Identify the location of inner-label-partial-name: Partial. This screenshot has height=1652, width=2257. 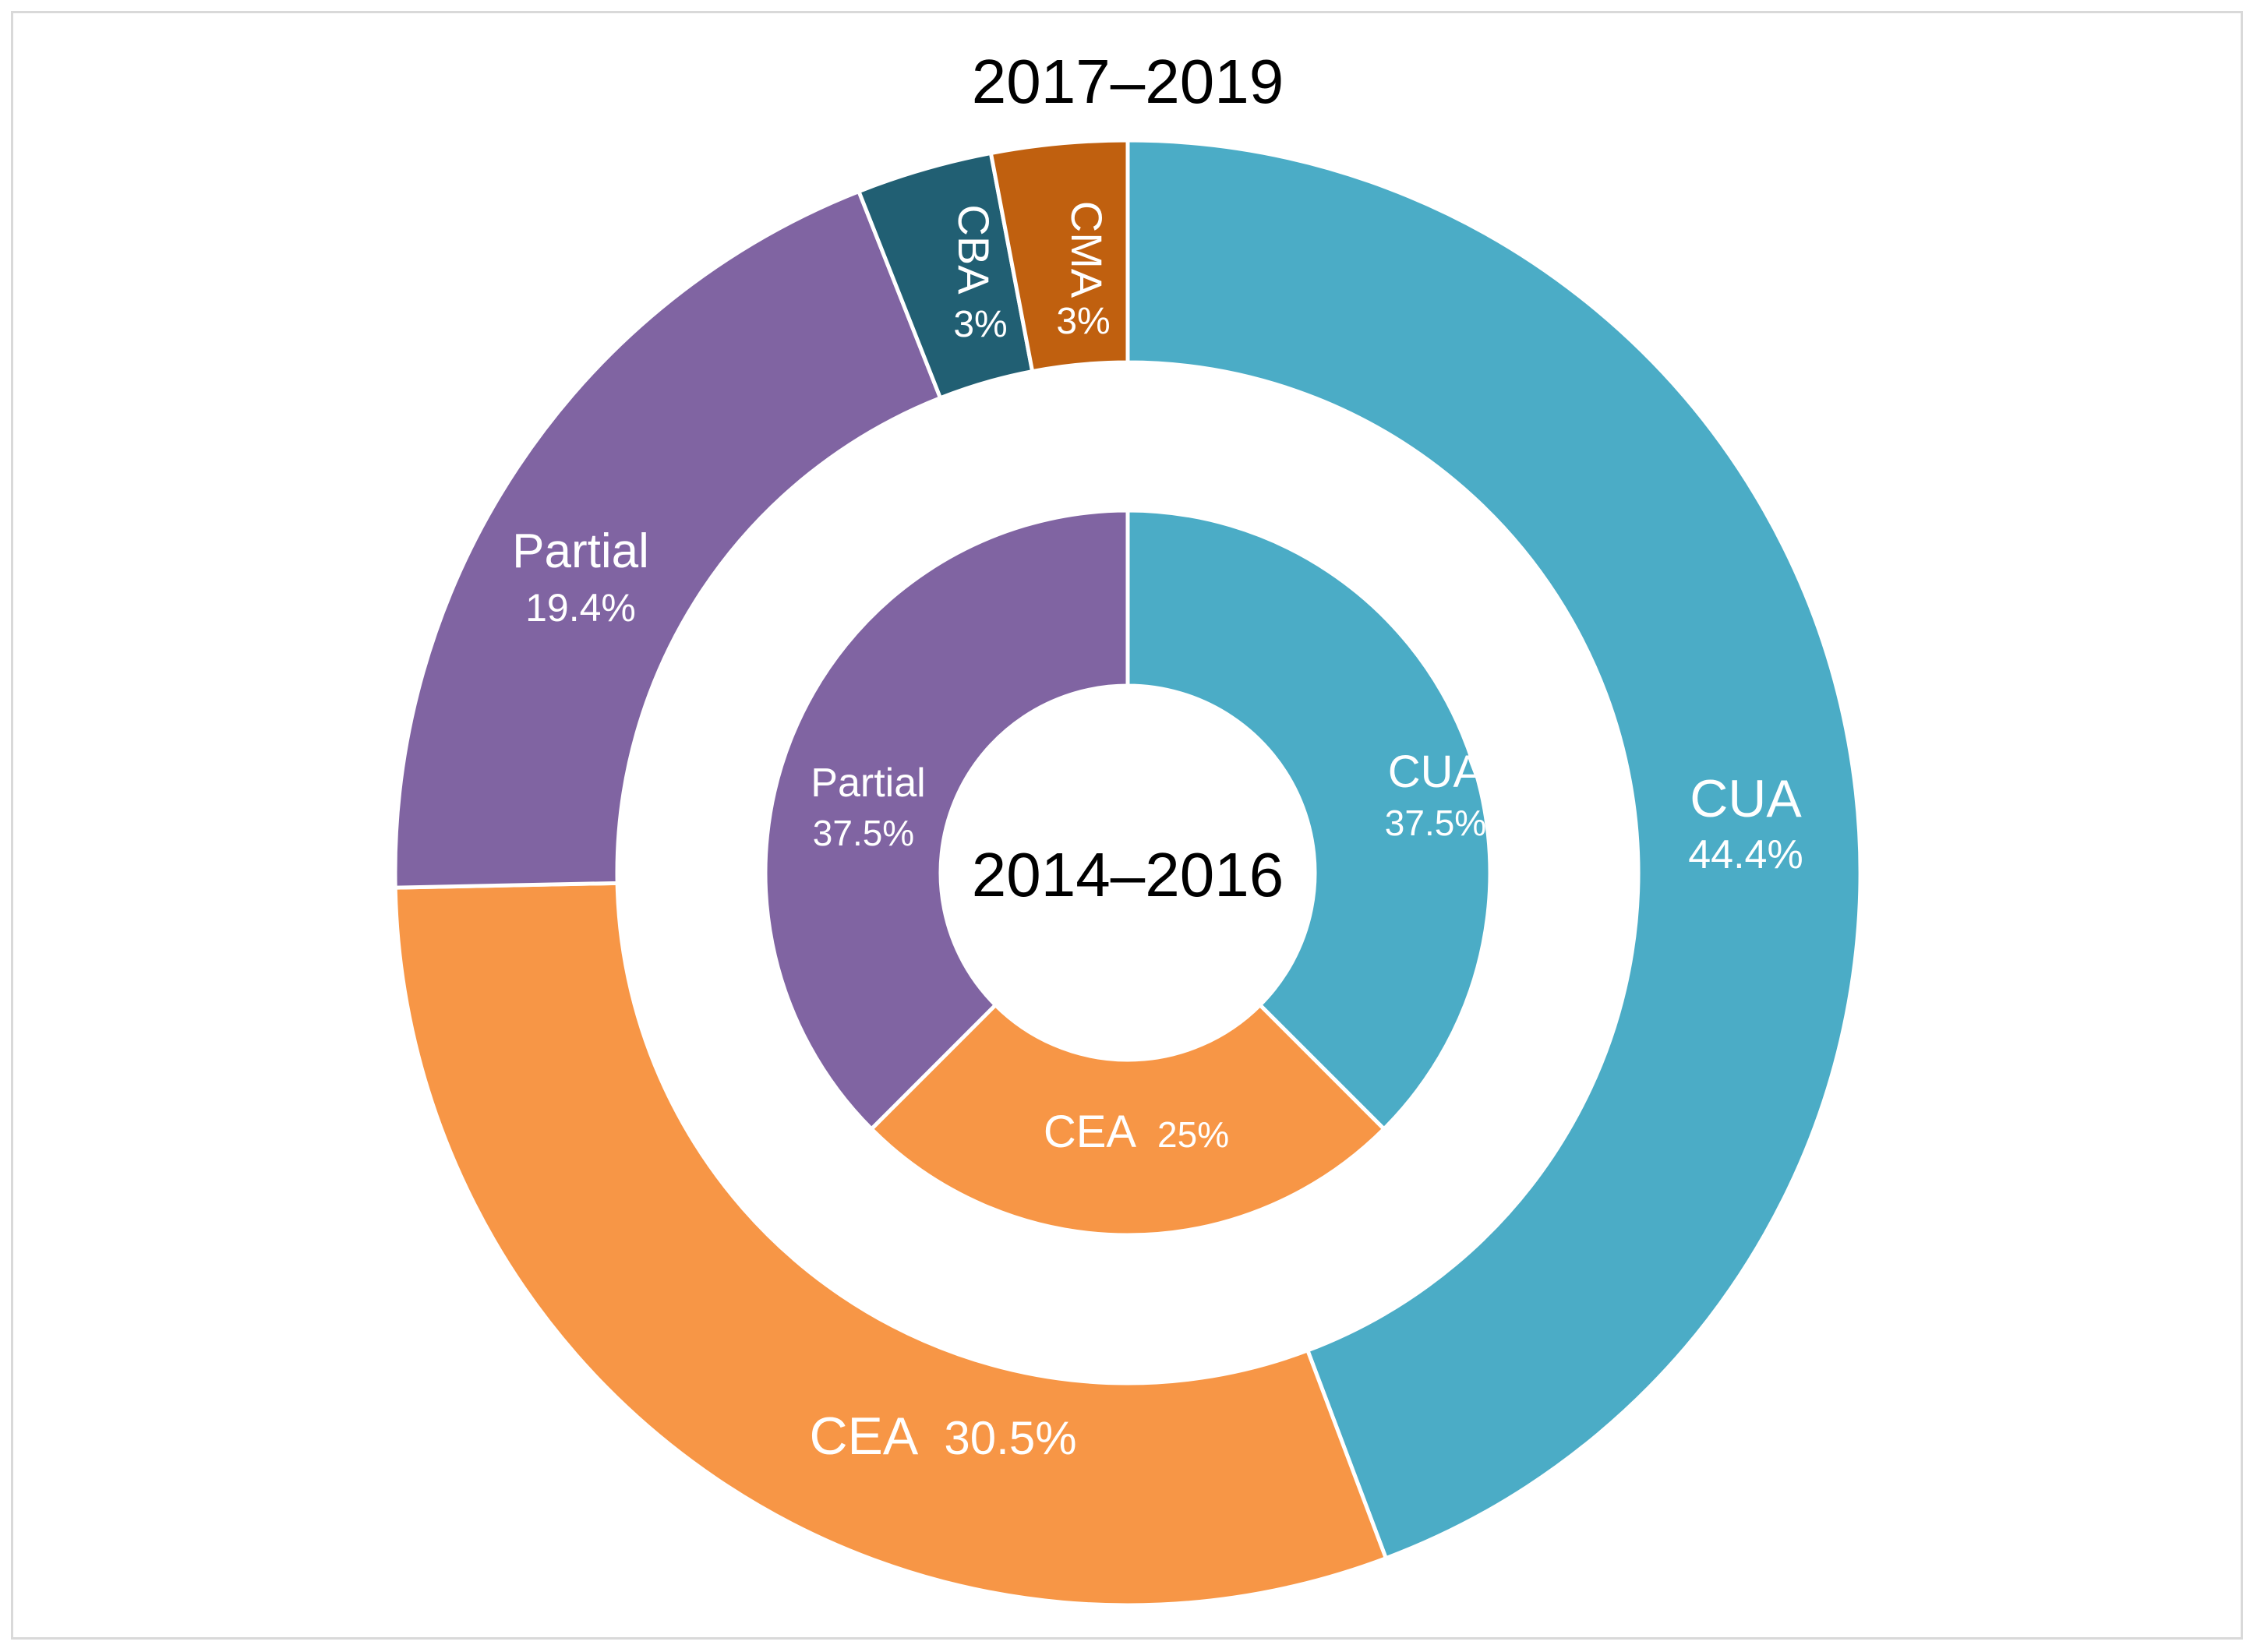
(868, 784).